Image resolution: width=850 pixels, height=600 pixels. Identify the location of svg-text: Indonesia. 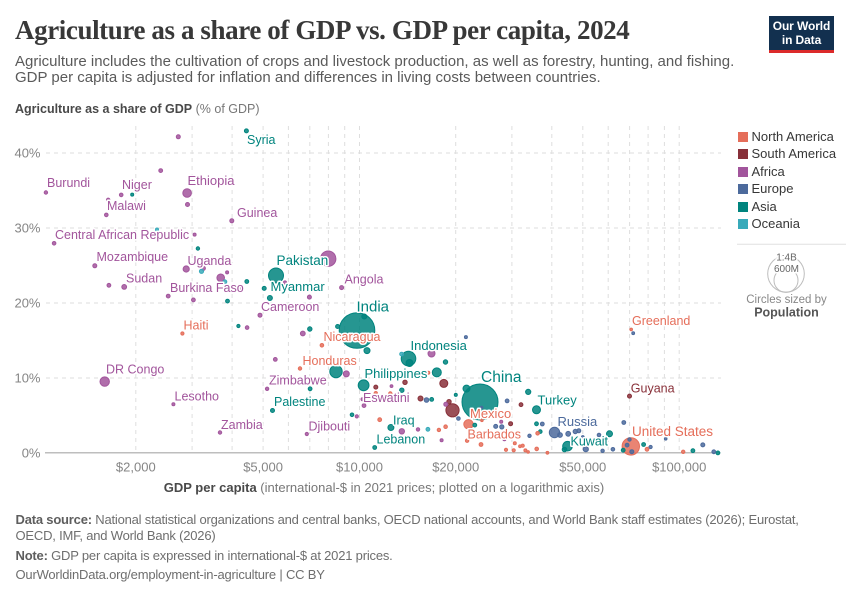
(439, 345).